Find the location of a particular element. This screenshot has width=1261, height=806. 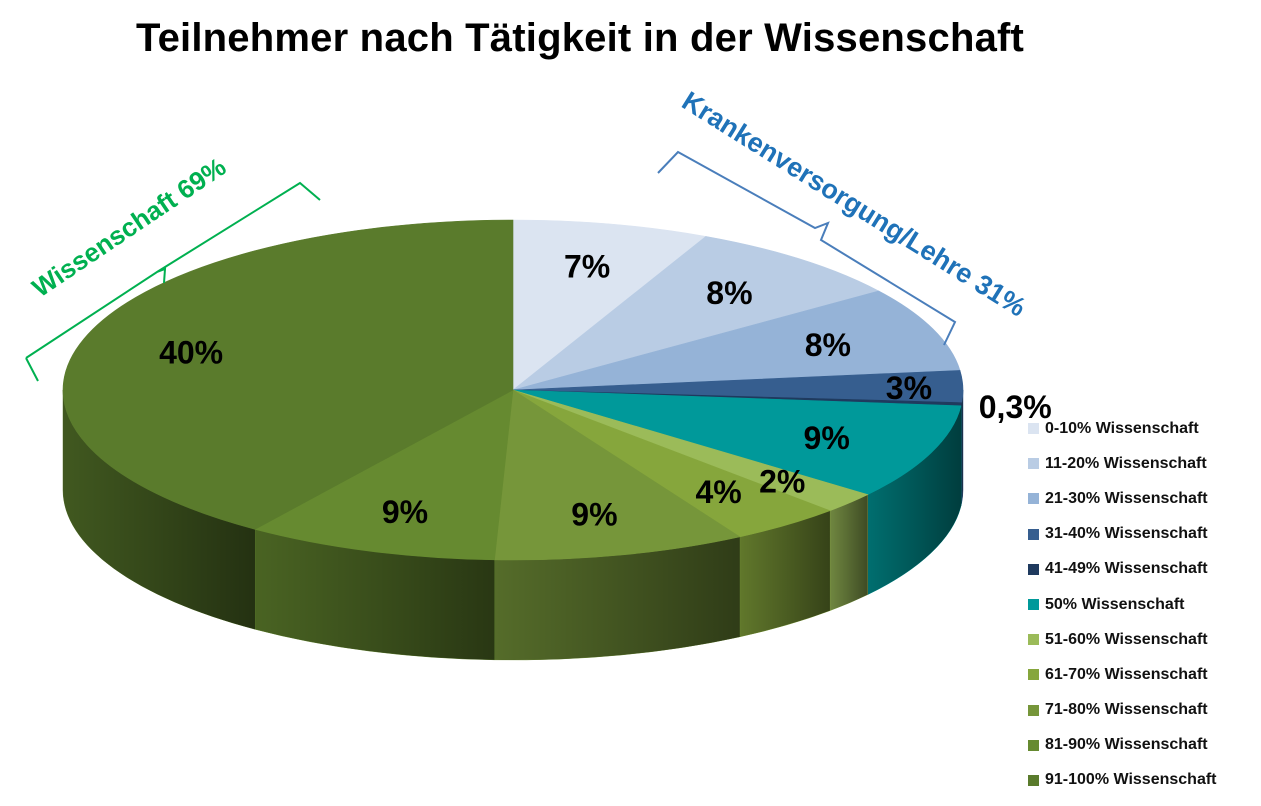

data-label-0-10-wissenschaft: 7% is located at coordinates (587, 267).